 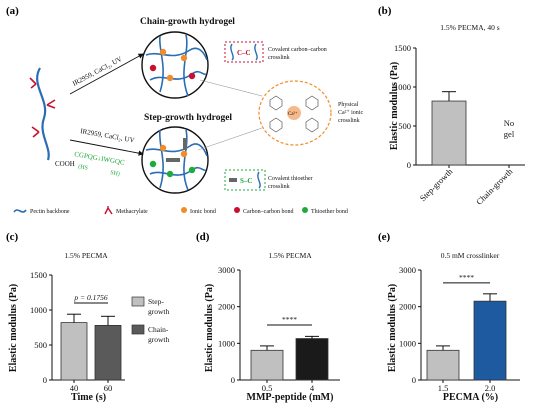 What do you see at coordinates (279, 58) in the screenshot?
I see `covalent-cc-text-2: crosslink` at bounding box center [279, 58].